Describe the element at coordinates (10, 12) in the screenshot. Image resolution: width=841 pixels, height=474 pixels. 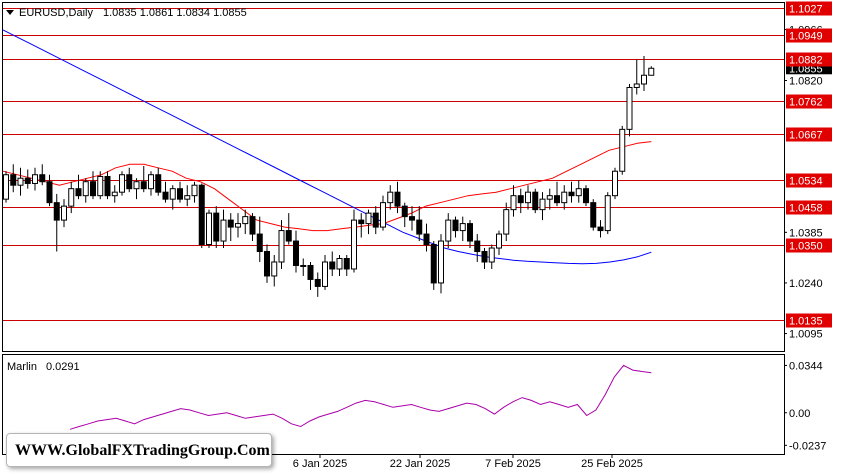
I see `collapse-triangle-icon` at that location.